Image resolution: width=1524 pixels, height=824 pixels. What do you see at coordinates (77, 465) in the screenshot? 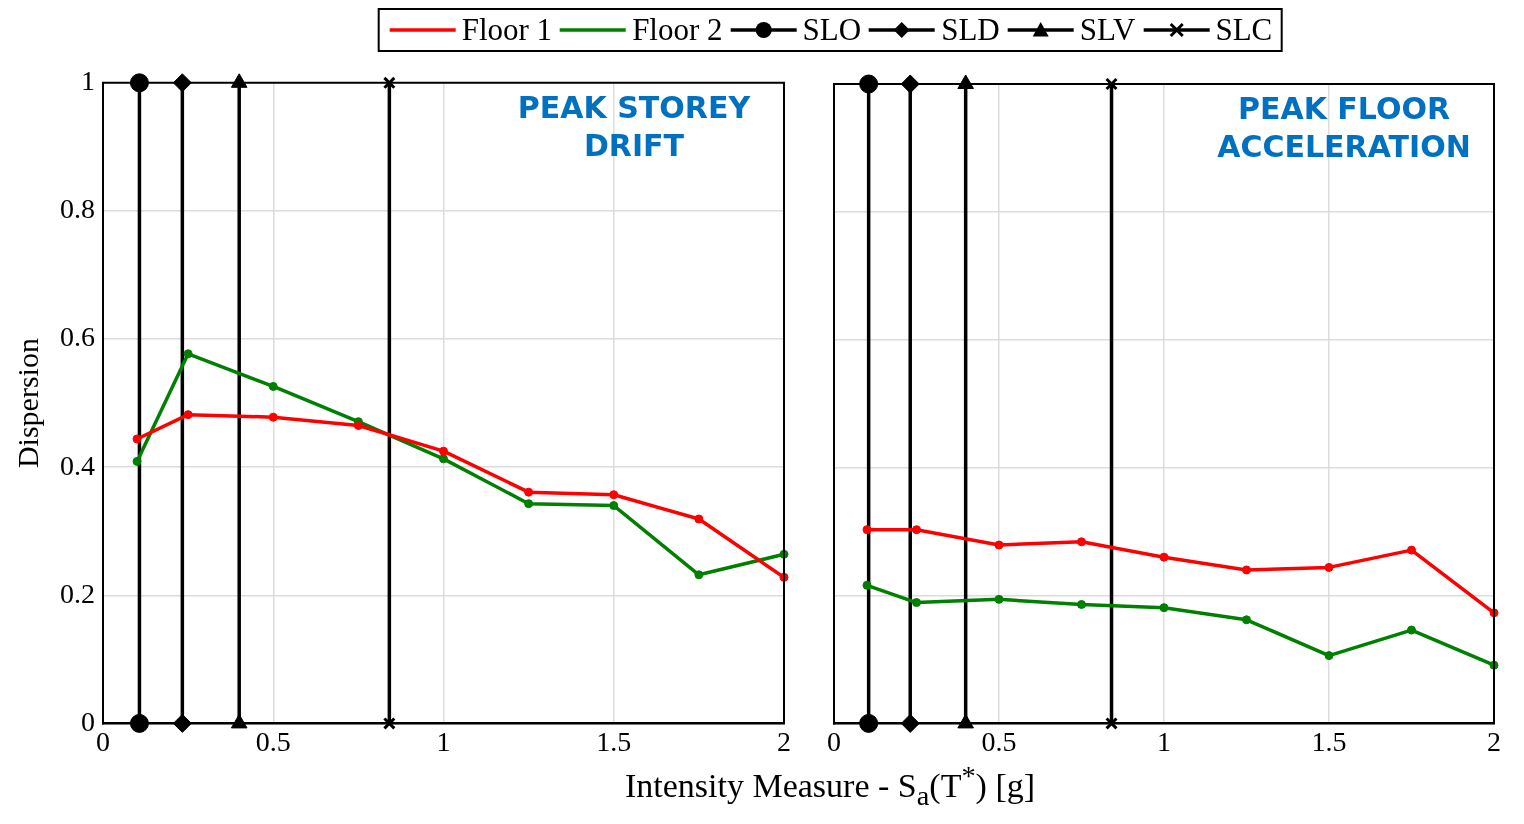
I see `y-tick-label: 0.4` at bounding box center [77, 465].